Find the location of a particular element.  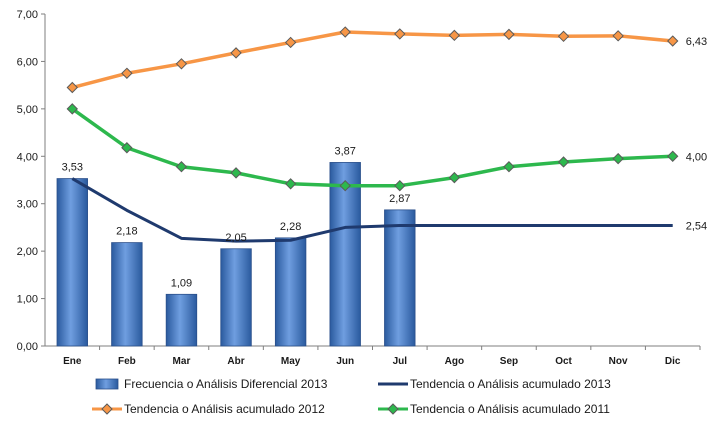

legend-swatch-bar is located at coordinates (107, 384).